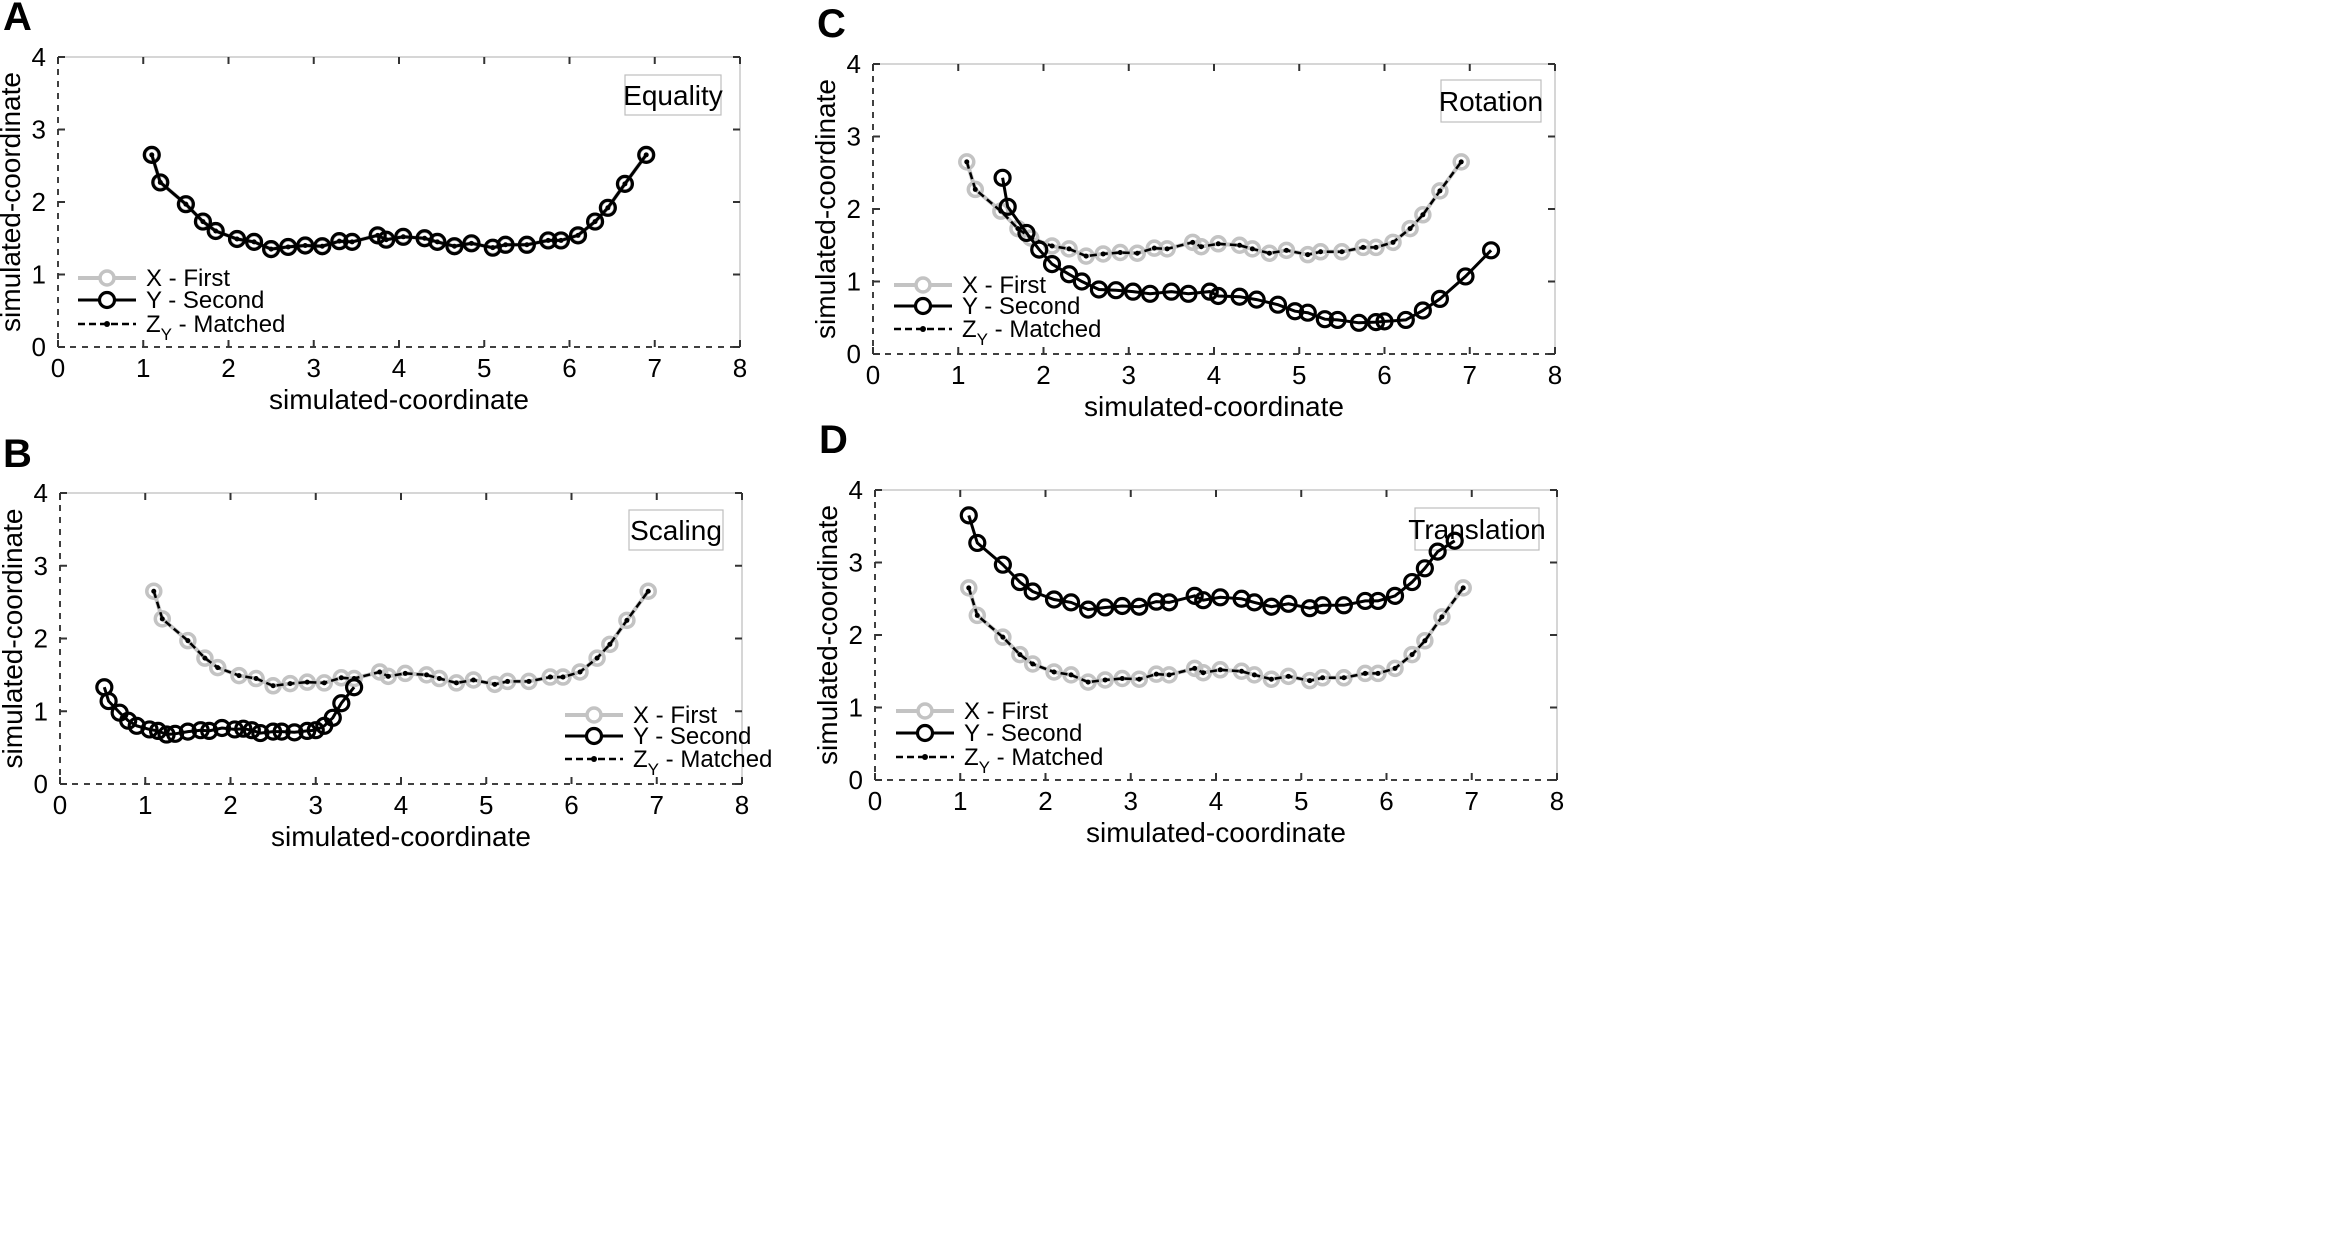 This screenshot has width=2337, height=1253. I want to click on series-line-second, so click(1247, 251).